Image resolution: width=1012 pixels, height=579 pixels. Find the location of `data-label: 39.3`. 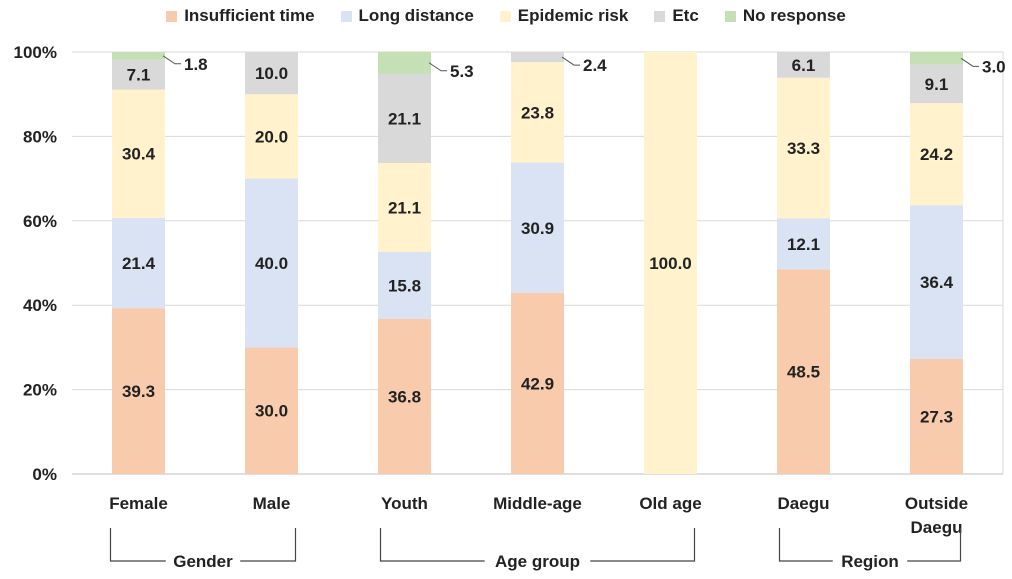

data-label: 39.3 is located at coordinates (138, 391).